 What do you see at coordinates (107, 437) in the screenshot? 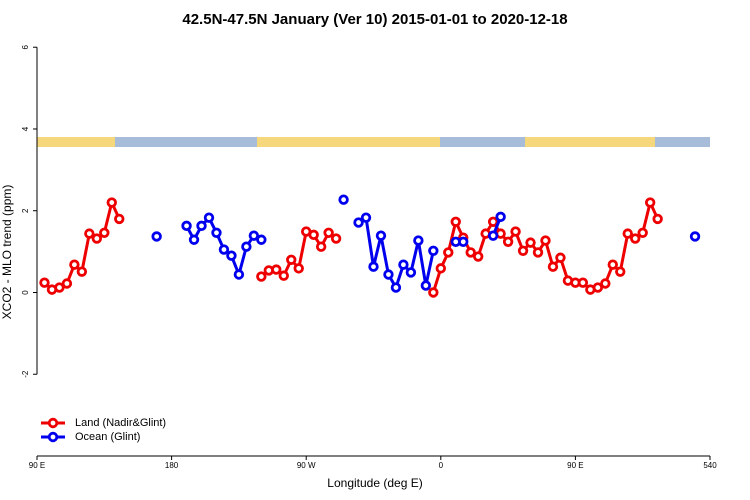
I see `legend-label: Ocean (Glint)` at bounding box center [107, 437].